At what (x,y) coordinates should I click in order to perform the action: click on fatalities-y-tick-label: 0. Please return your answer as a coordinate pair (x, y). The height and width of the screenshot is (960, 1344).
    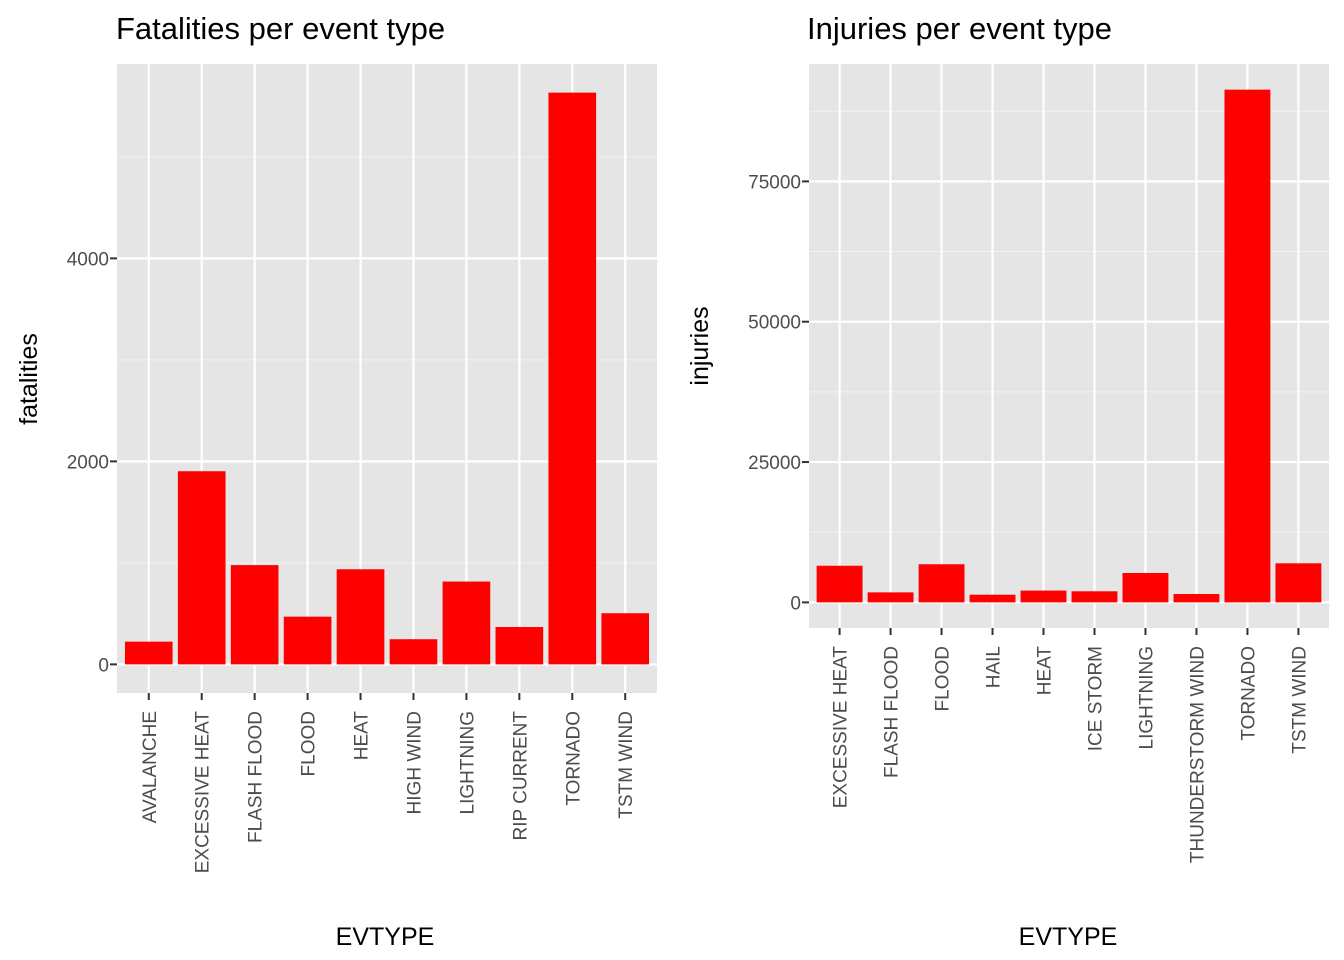
    Looking at the image, I should click on (103, 665).